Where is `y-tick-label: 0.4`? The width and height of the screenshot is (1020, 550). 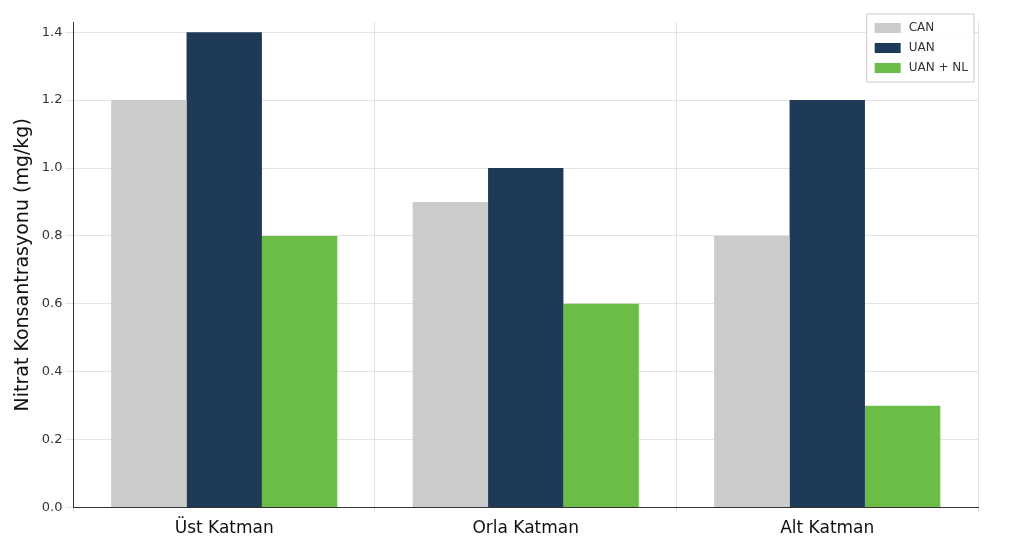
y-tick-label: 0.4 is located at coordinates (52, 371).